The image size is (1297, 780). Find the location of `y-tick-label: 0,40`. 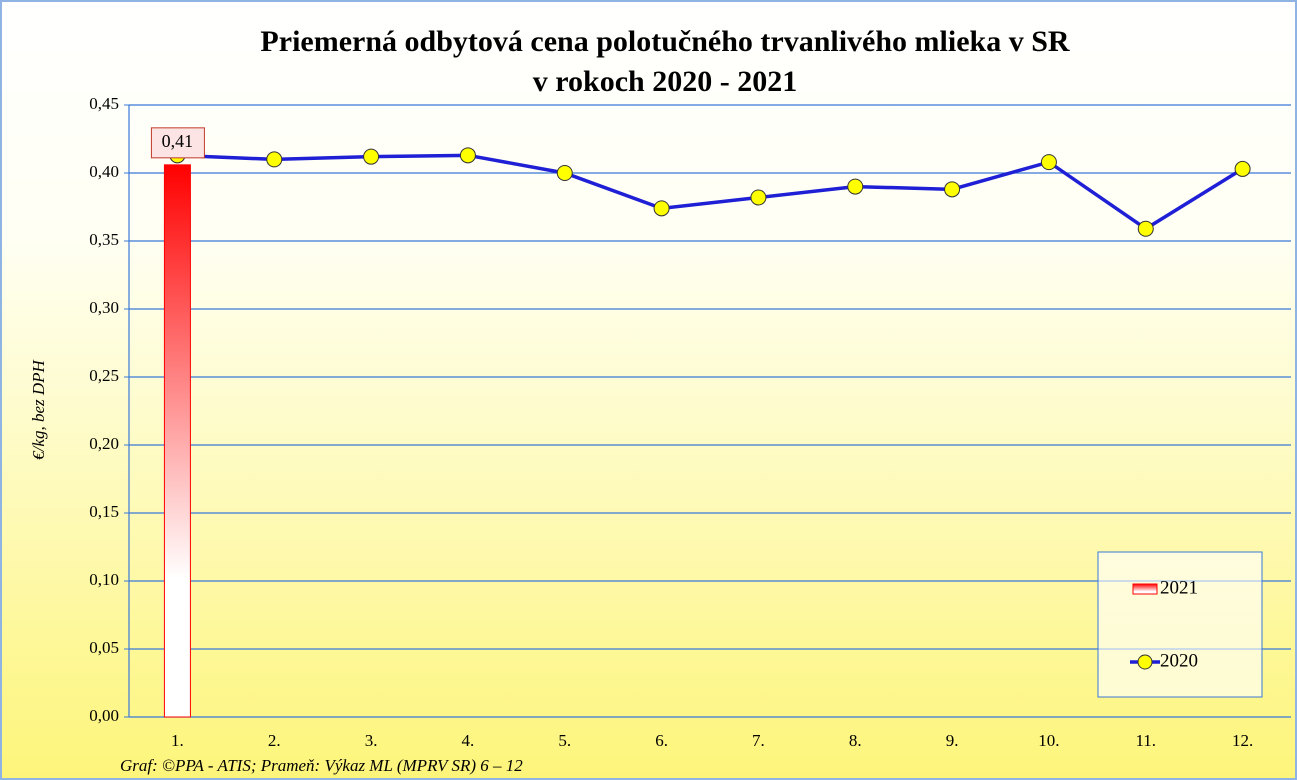

y-tick-label: 0,40 is located at coordinates (104, 171).